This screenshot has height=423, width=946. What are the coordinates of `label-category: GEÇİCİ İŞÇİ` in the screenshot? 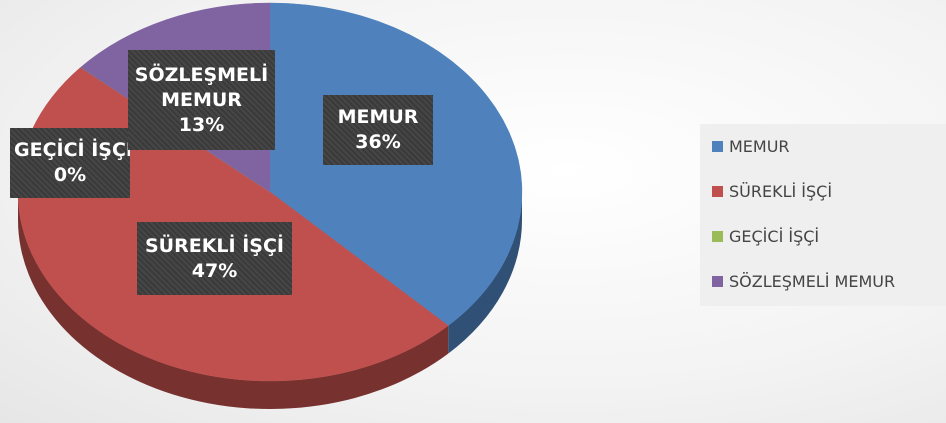 It's located at (72, 150).